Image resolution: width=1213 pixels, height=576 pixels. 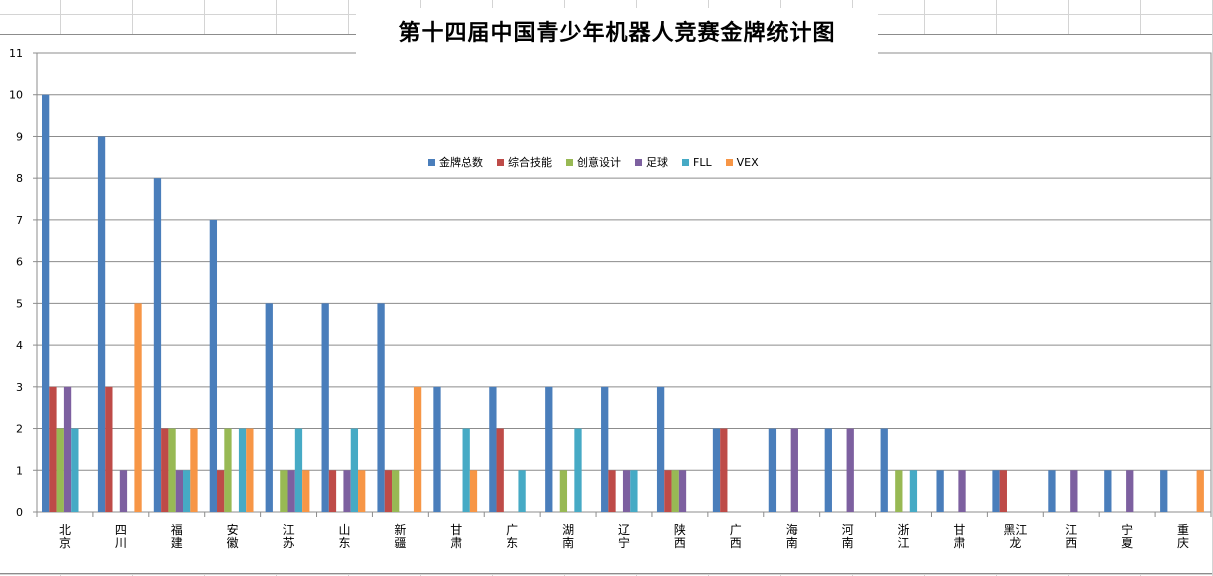 I want to click on legend-label: 综合技能, so click(x=530, y=162).